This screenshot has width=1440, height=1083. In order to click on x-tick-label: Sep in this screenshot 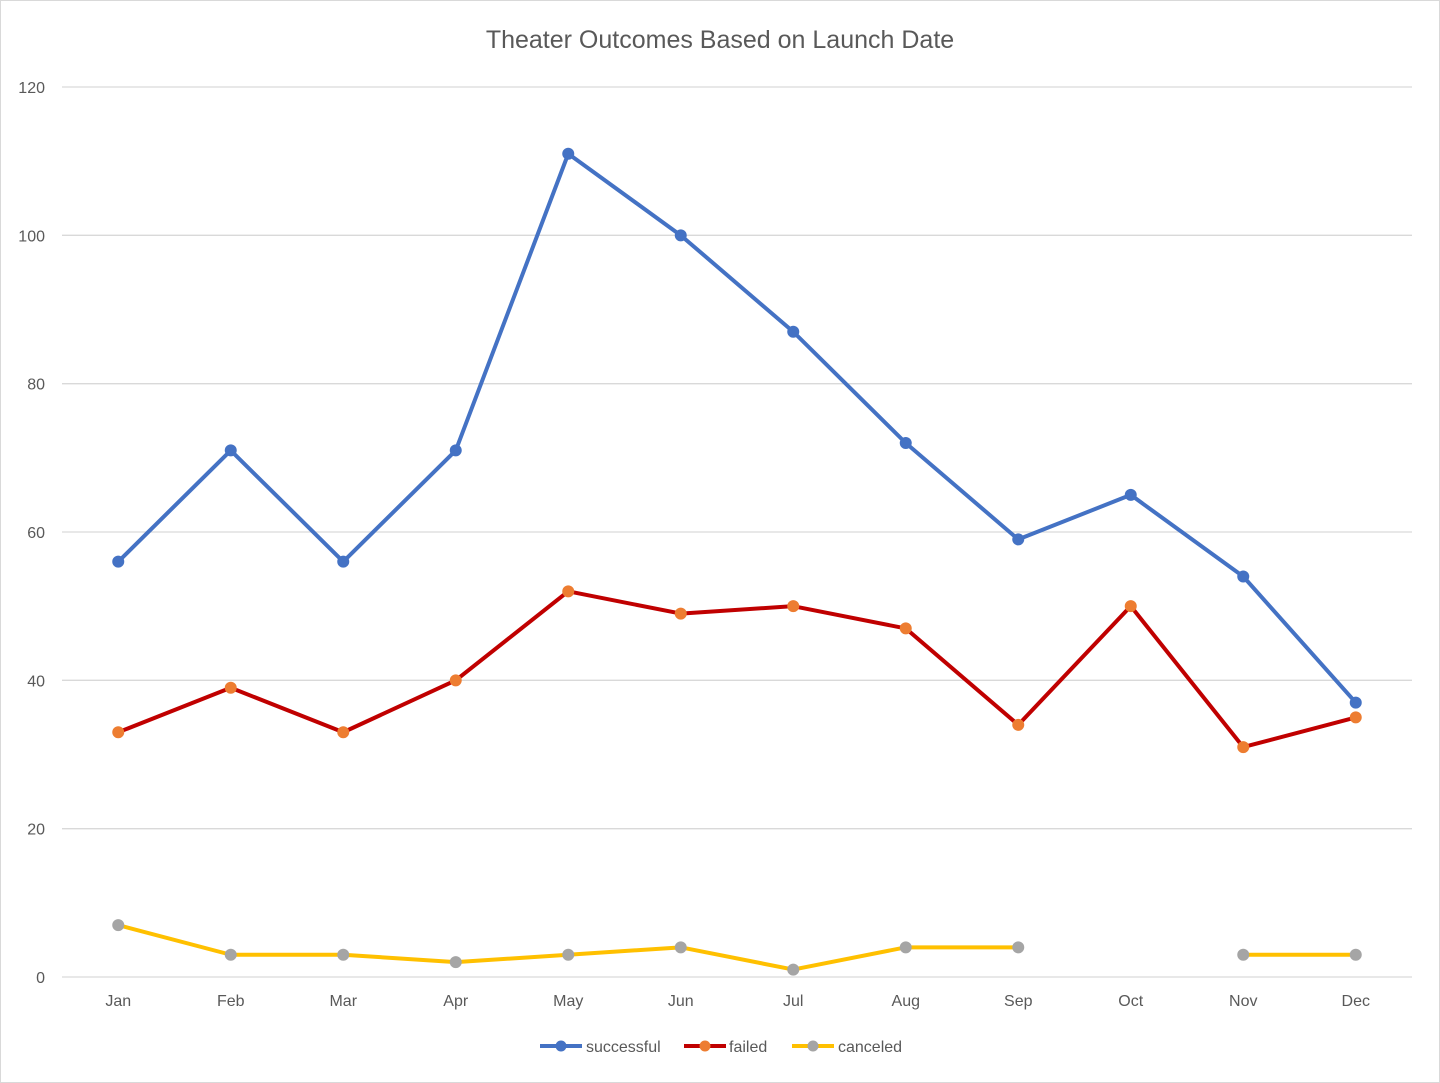, I will do `click(1018, 1001)`.